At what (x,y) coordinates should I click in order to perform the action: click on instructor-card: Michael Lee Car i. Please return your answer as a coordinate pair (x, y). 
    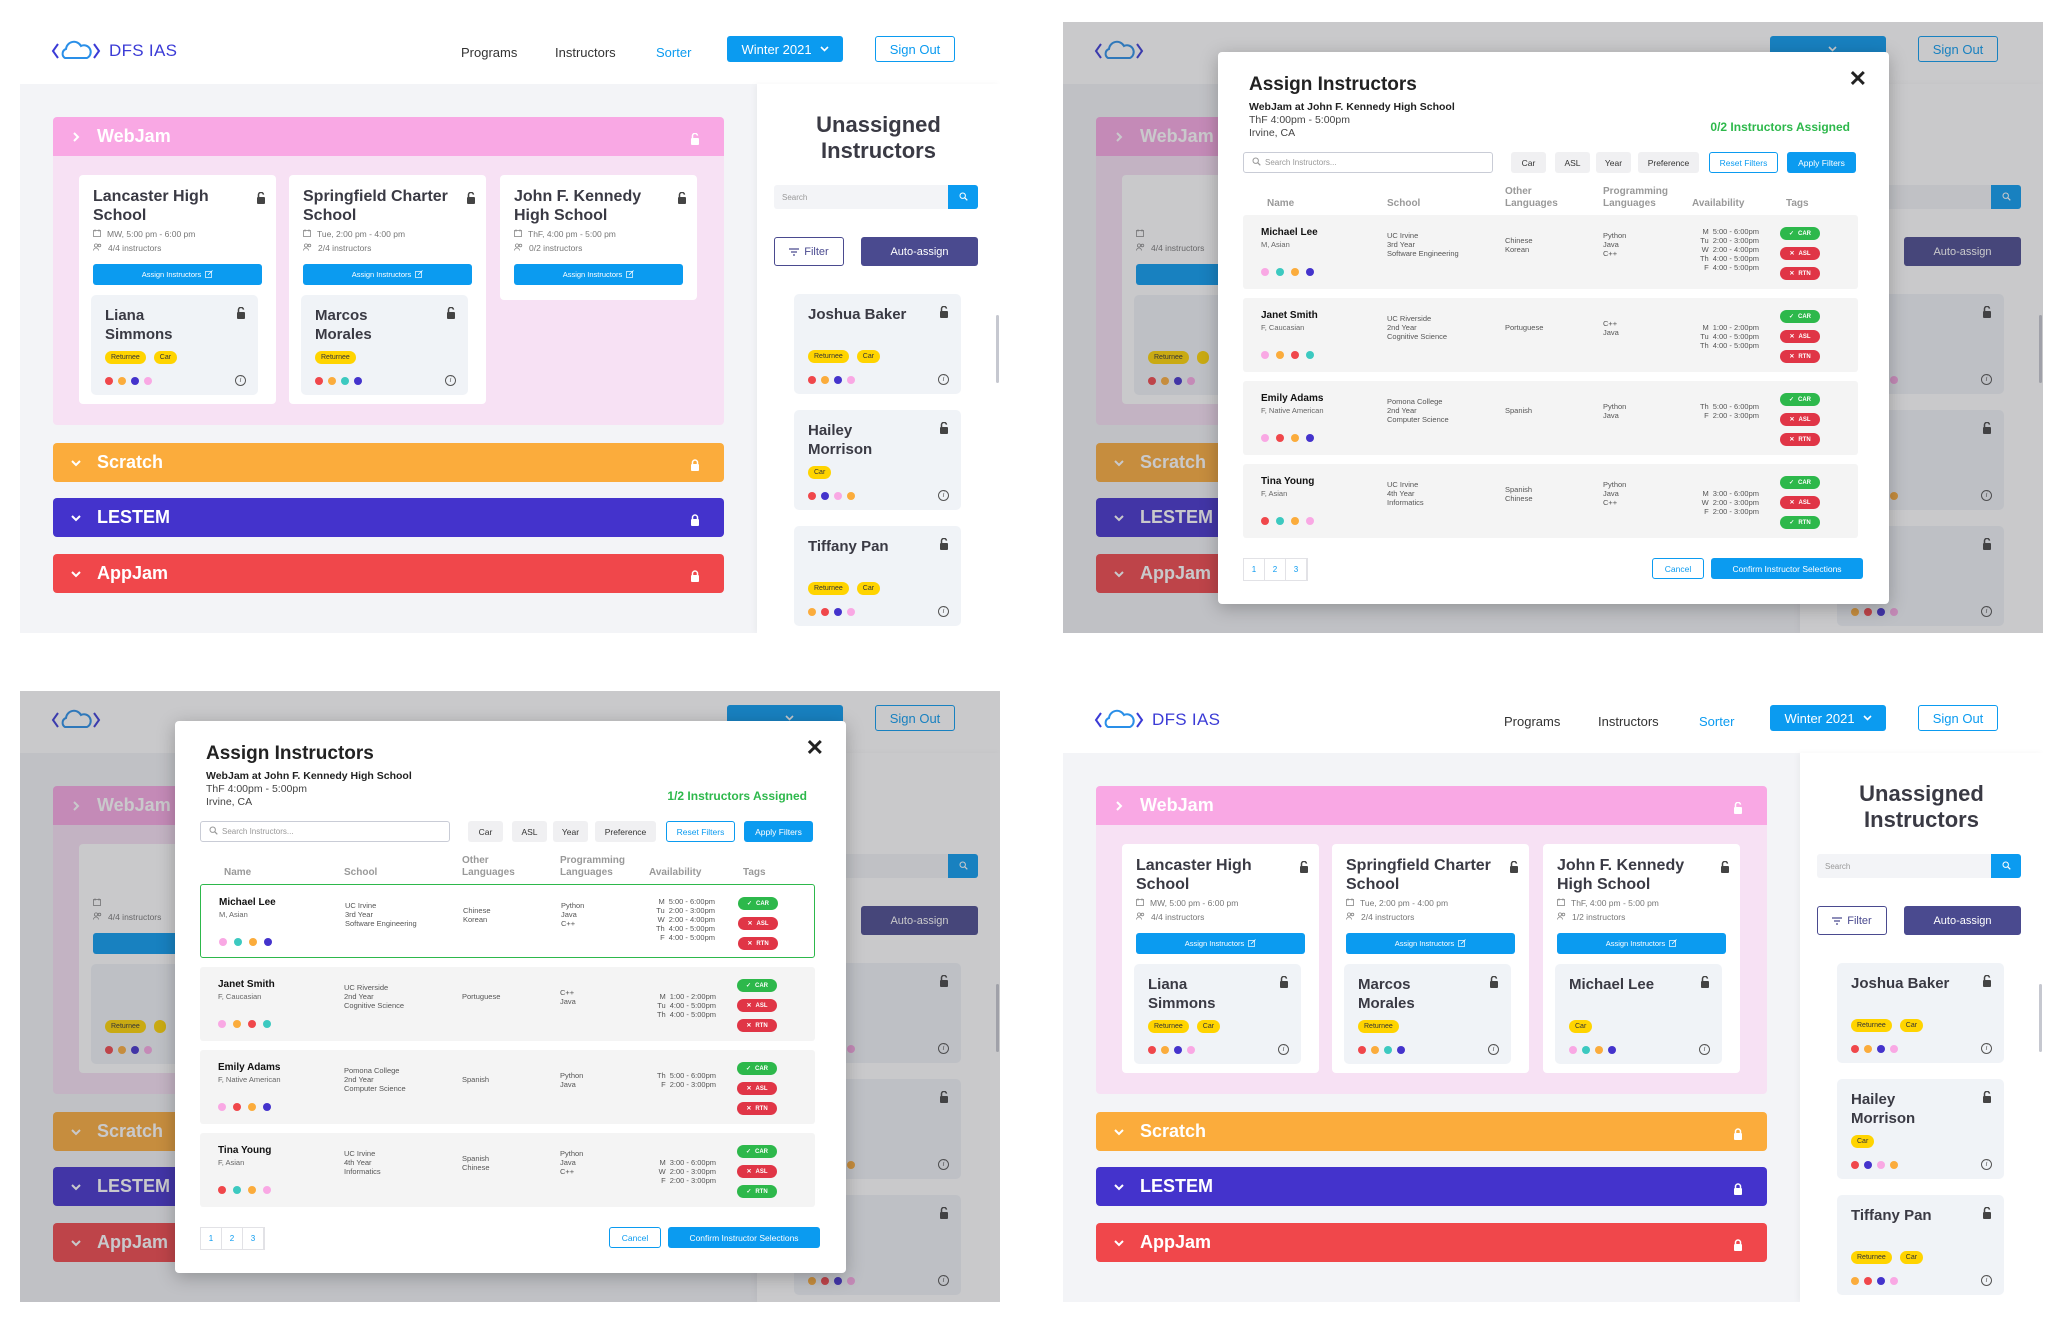
    Looking at the image, I should click on (1638, 1014).